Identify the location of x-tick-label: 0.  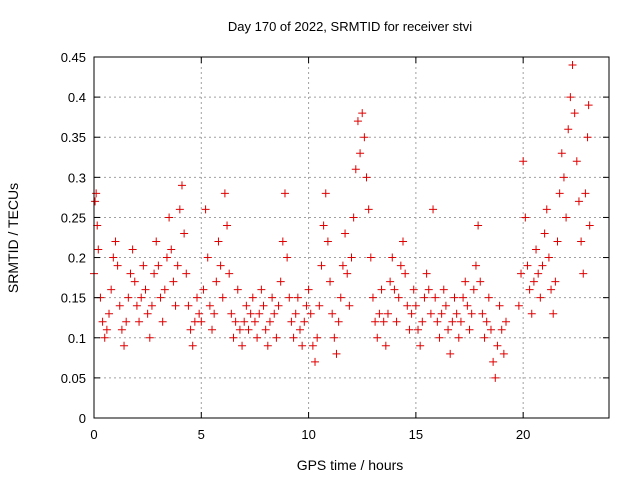
(93, 434).